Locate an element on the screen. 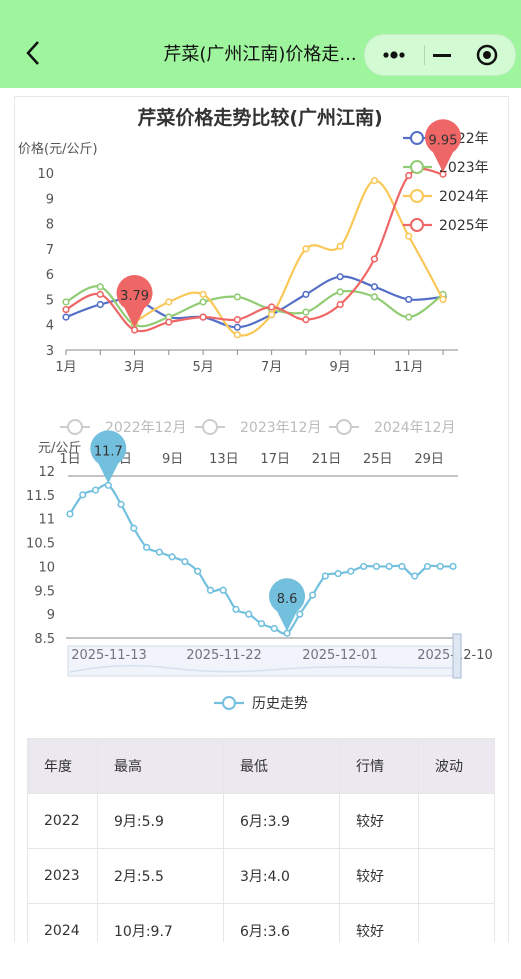 This screenshot has width=521, height=979. y-tick-label: 10.5 is located at coordinates (40, 544).